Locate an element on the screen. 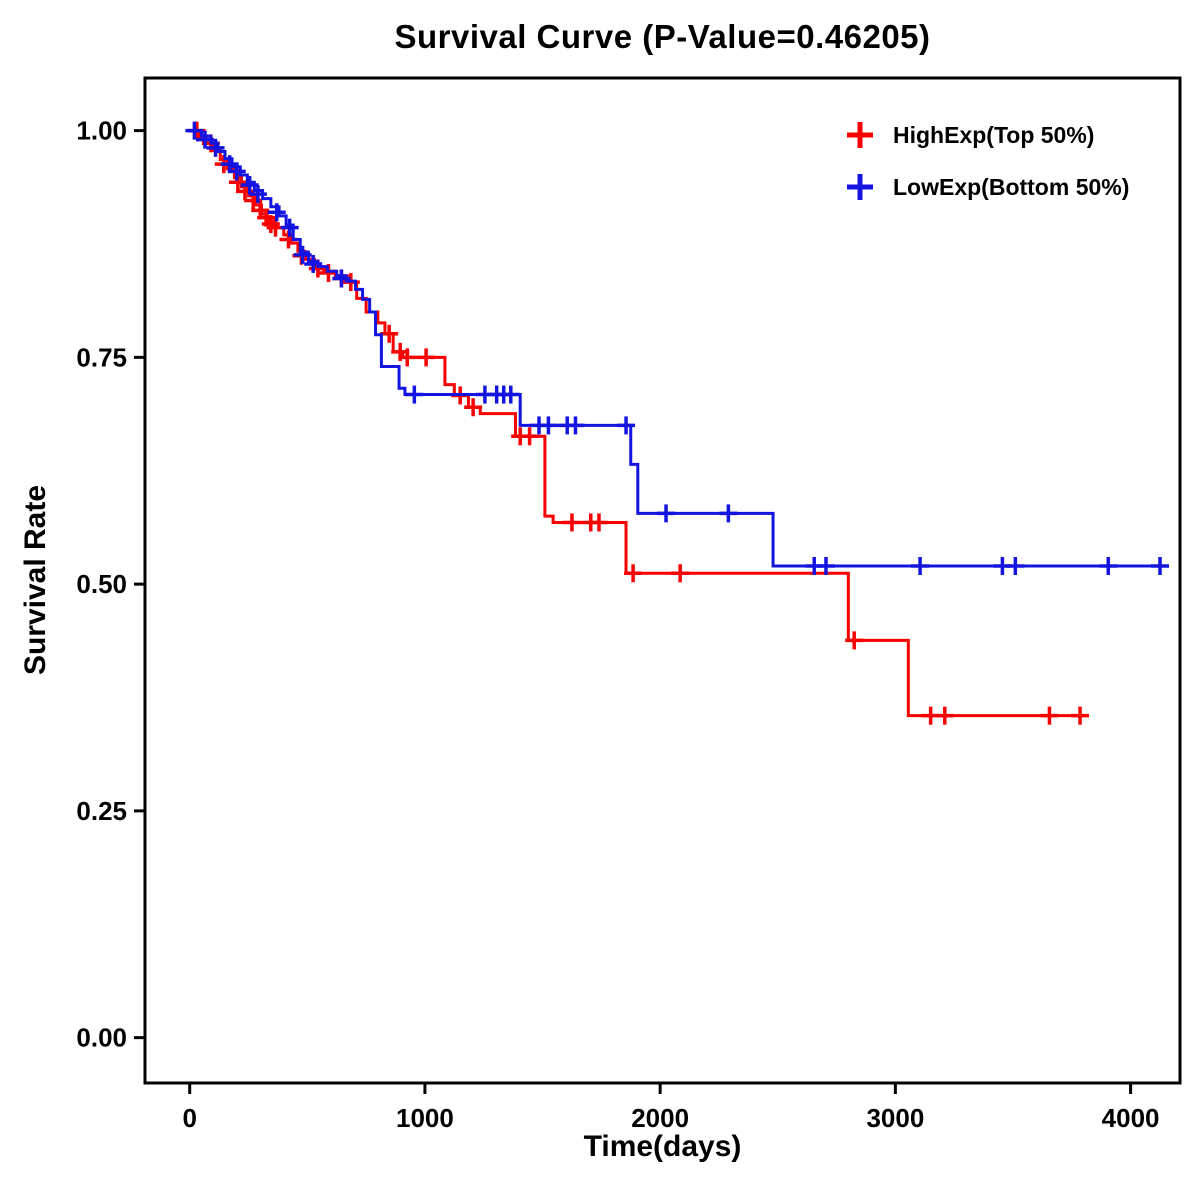 The width and height of the screenshot is (1200, 1200). y-tick-label: 0.25 is located at coordinates (101, 811).